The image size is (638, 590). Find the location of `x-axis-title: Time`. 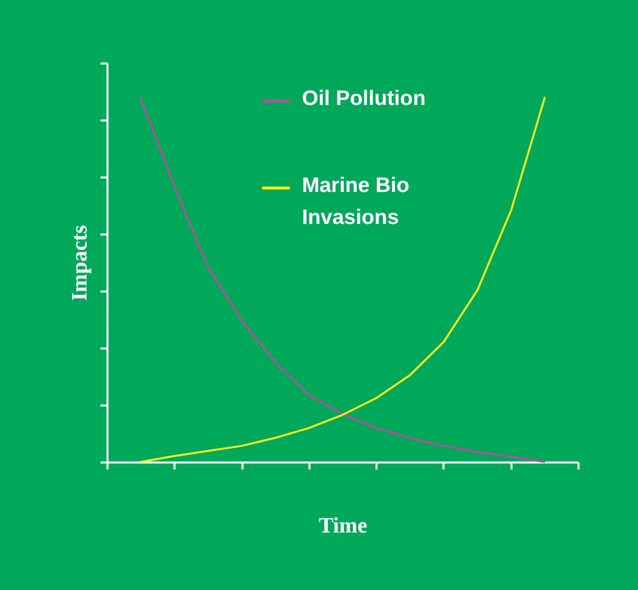

x-axis-title: Time is located at coordinates (343, 525).